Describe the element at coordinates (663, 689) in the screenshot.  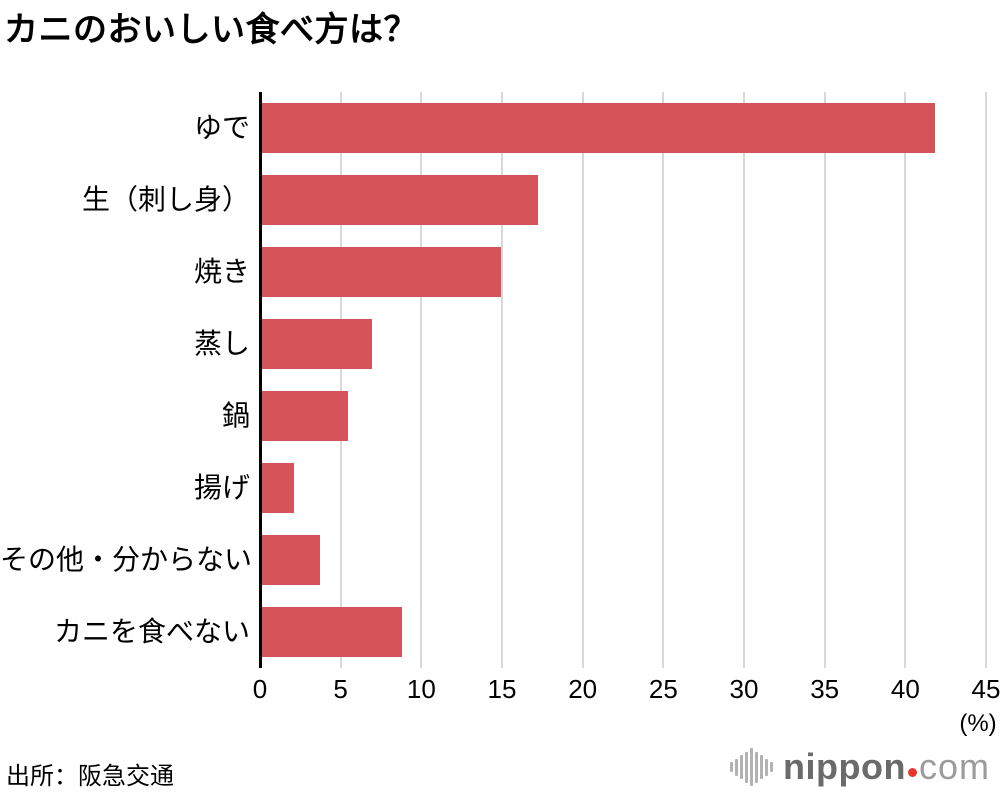
I see `x-tick-label: 25` at that location.